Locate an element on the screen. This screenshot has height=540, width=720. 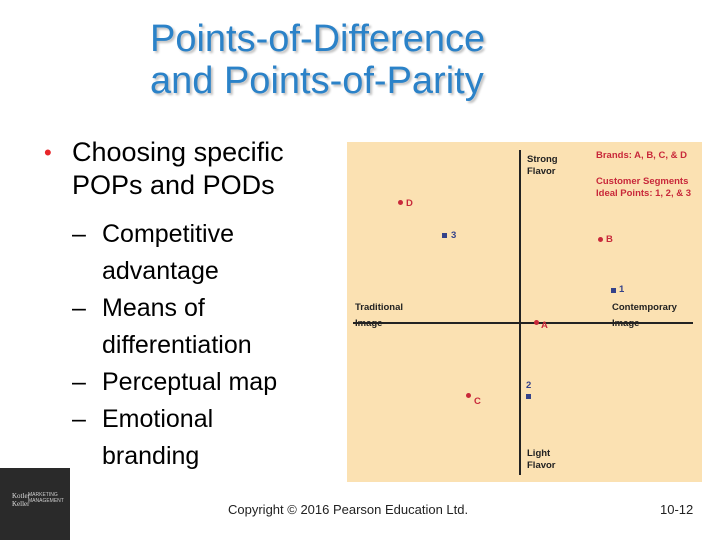
legend-brands: Brands: A, B, C, & D is located at coordinates (641, 155).